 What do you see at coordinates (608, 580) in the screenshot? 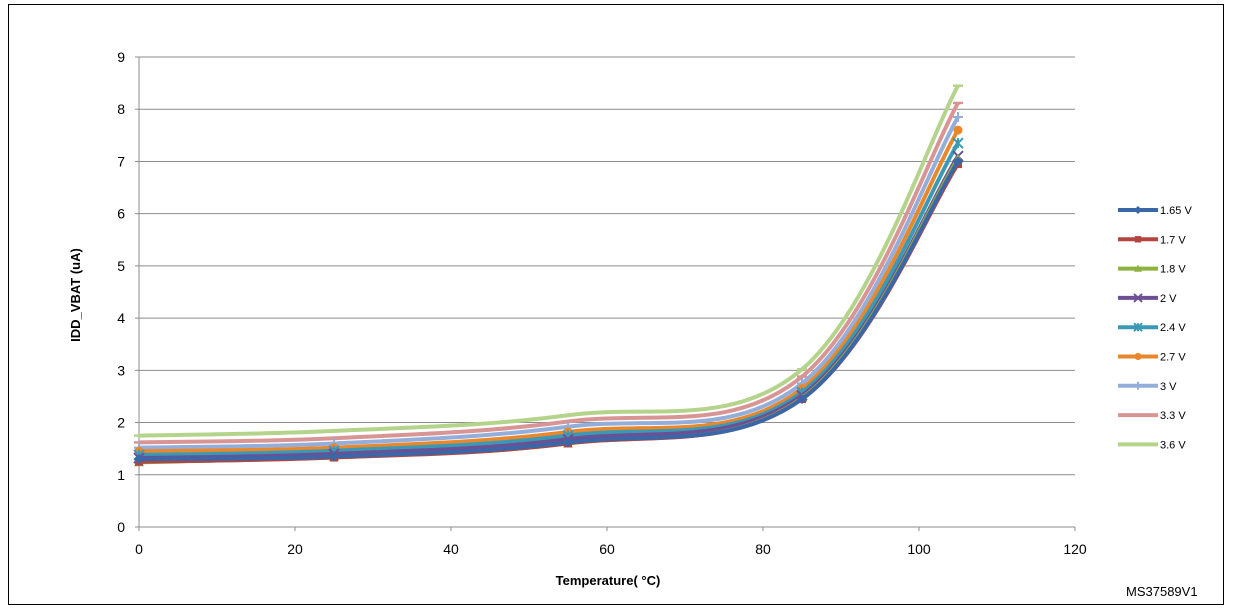
I see `x-axis-label: Temperature( °C)` at bounding box center [608, 580].